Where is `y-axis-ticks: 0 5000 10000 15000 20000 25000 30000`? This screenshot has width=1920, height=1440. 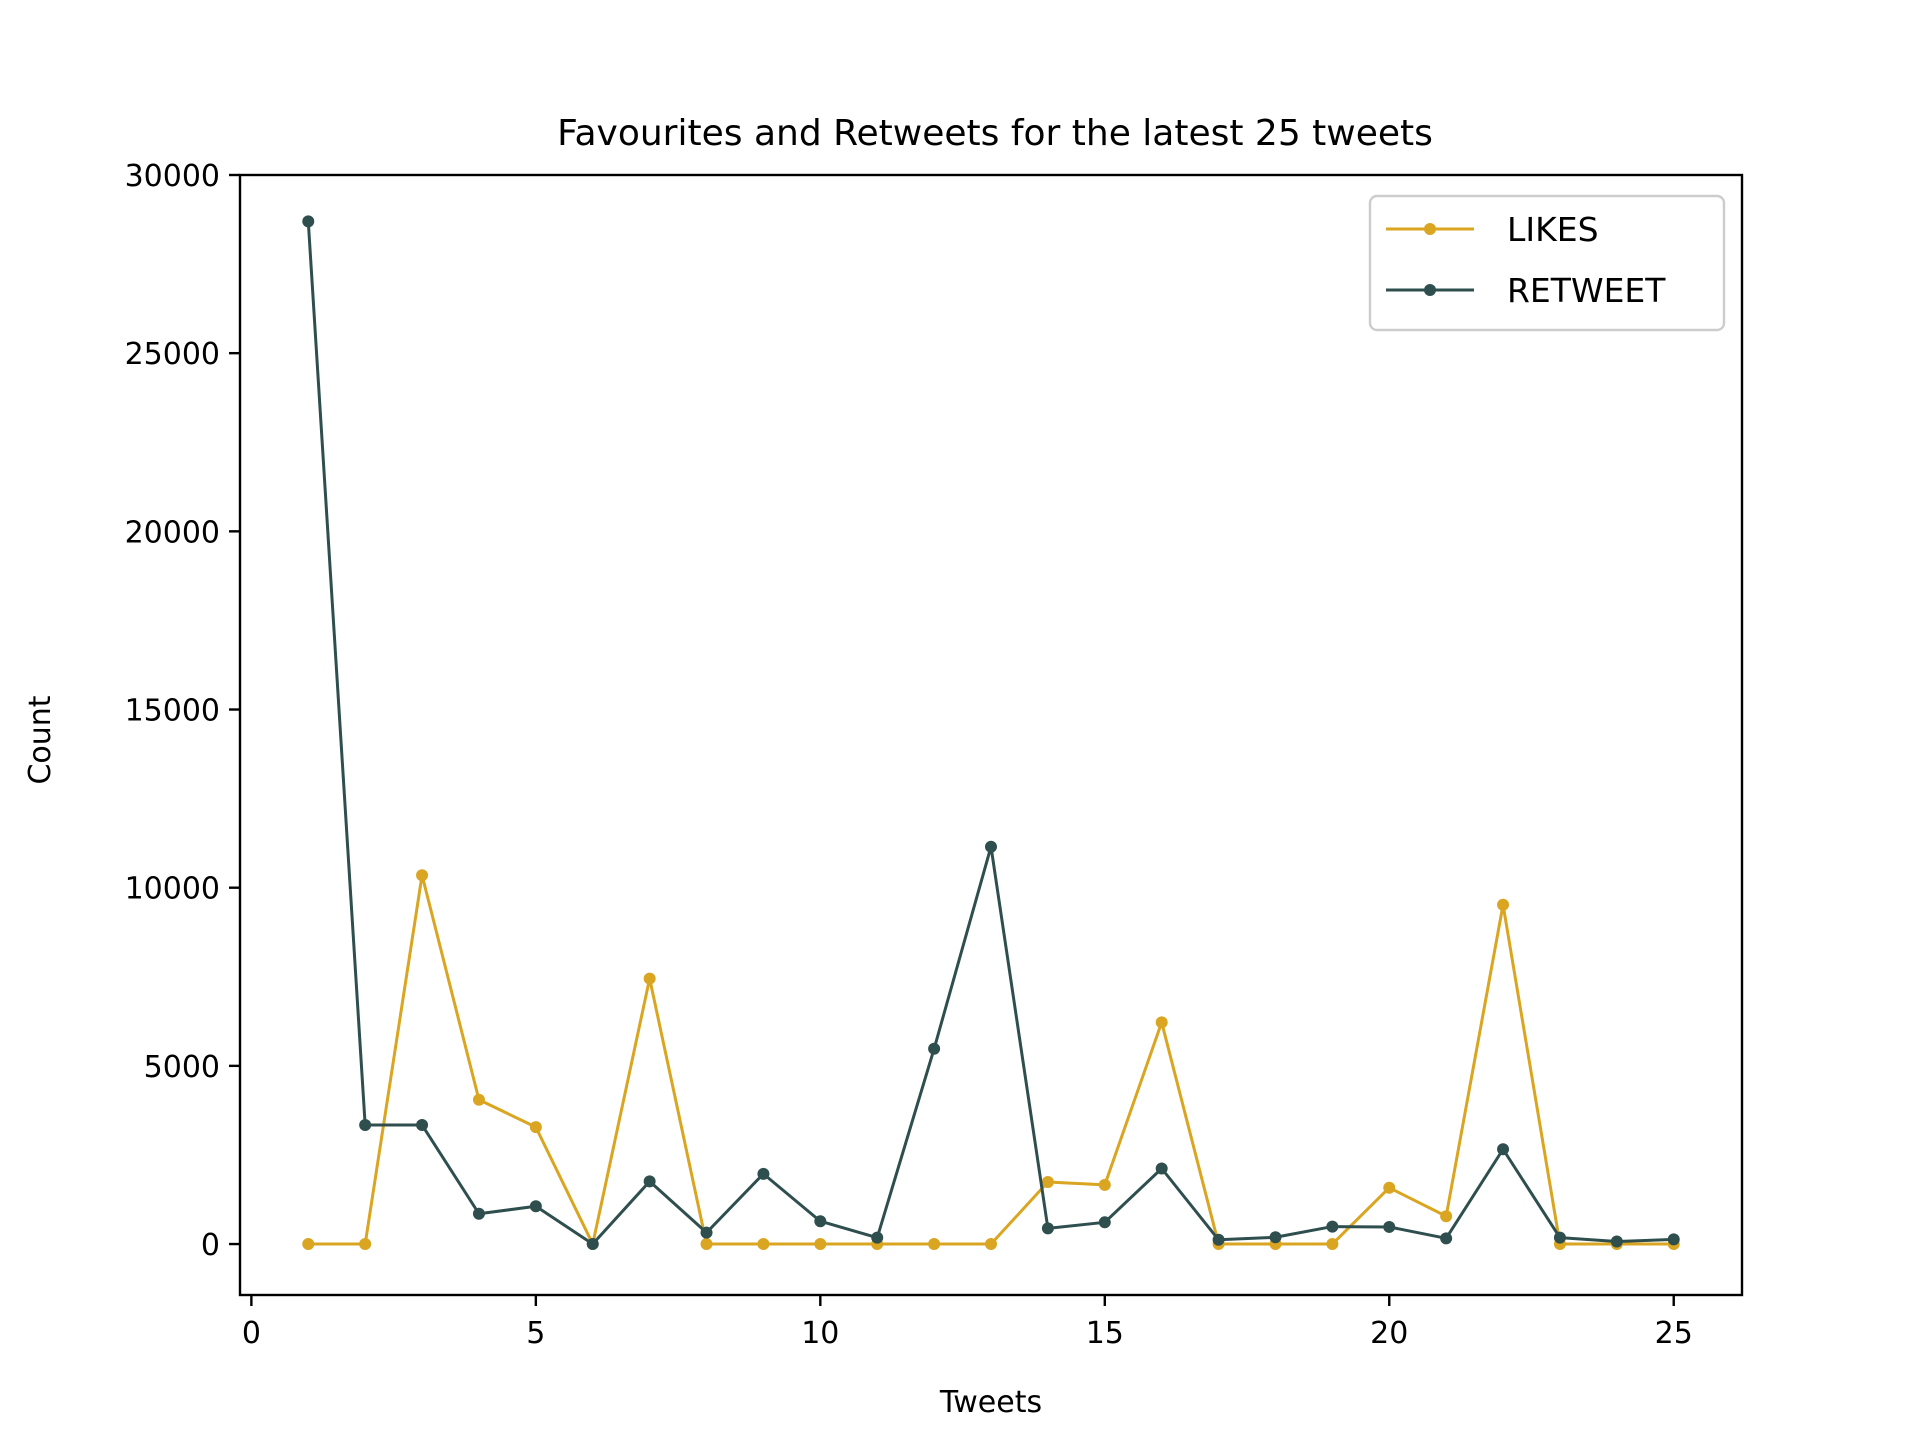
y-axis-ticks: 0 5000 10000 15000 20000 25000 30000 is located at coordinates (182, 711).